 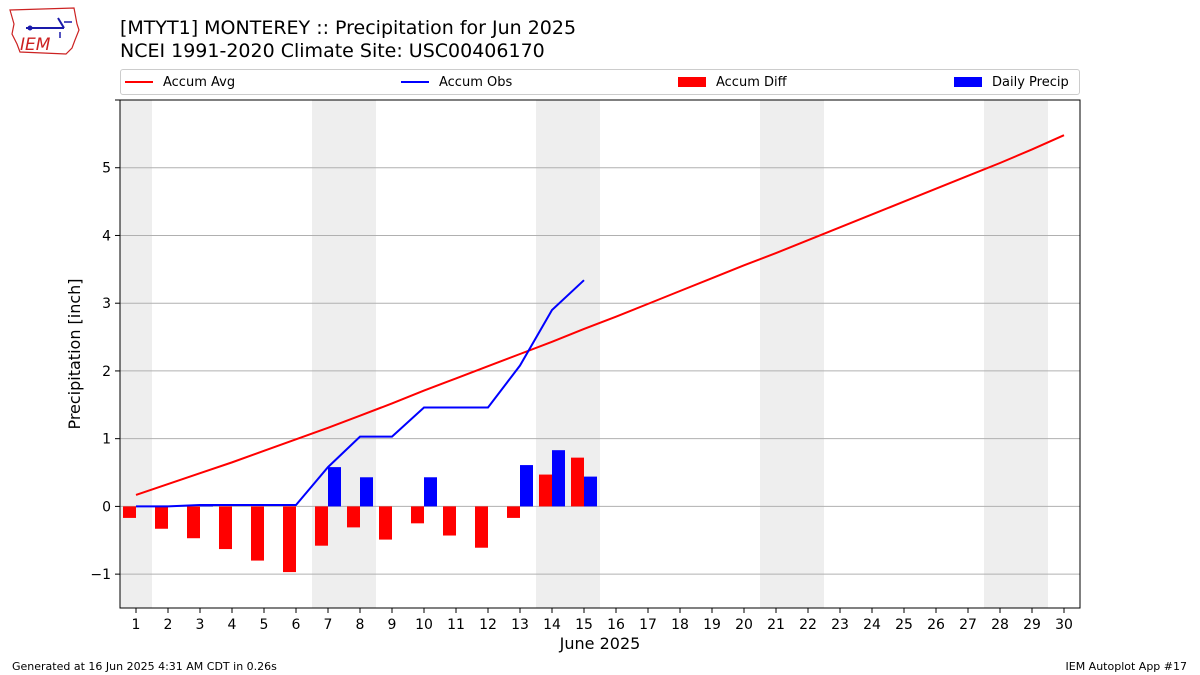 What do you see at coordinates (296, 625) in the screenshot?
I see `x-tick-label: 6` at bounding box center [296, 625].